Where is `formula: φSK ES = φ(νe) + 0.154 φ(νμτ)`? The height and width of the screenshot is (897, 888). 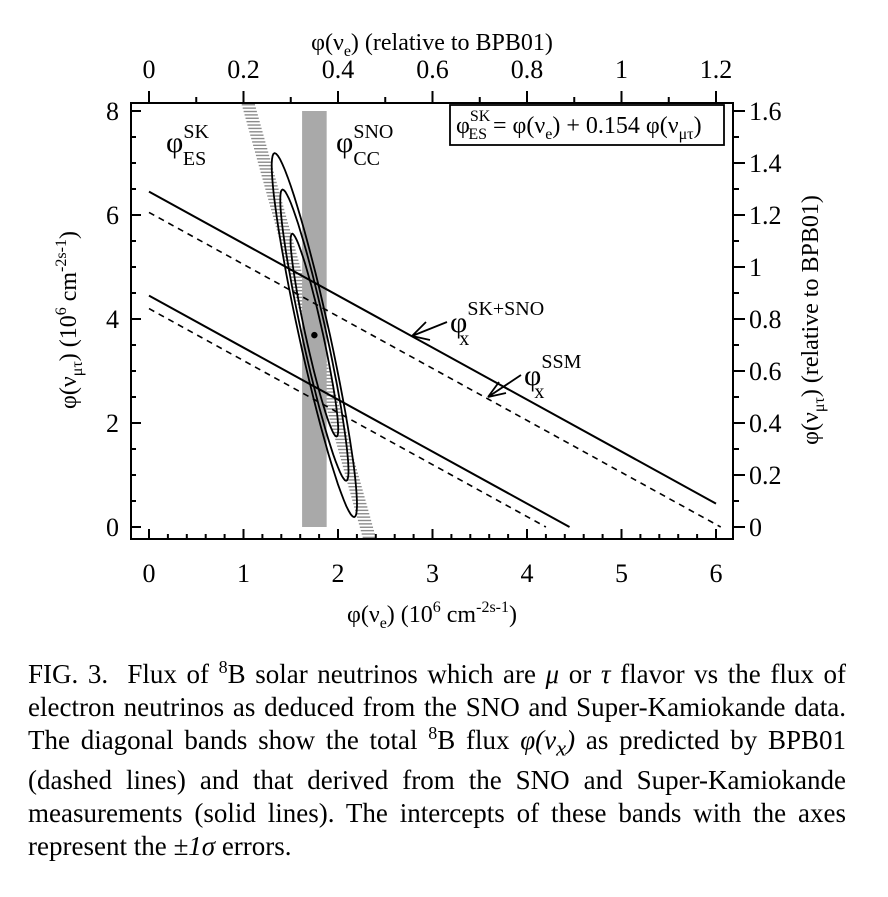 formula: φSK ES = φ(νe) + 0.154 φ(νμτ) is located at coordinates (579, 125).